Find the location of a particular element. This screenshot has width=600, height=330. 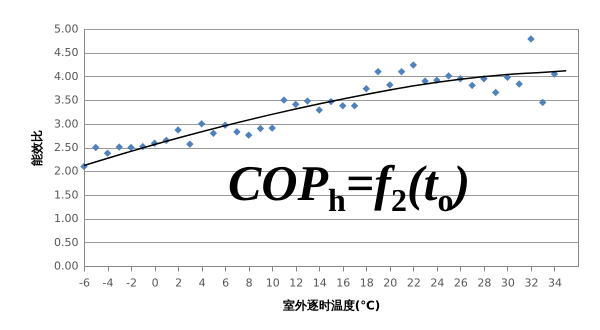

x-tick-label: 0 is located at coordinates (155, 283).